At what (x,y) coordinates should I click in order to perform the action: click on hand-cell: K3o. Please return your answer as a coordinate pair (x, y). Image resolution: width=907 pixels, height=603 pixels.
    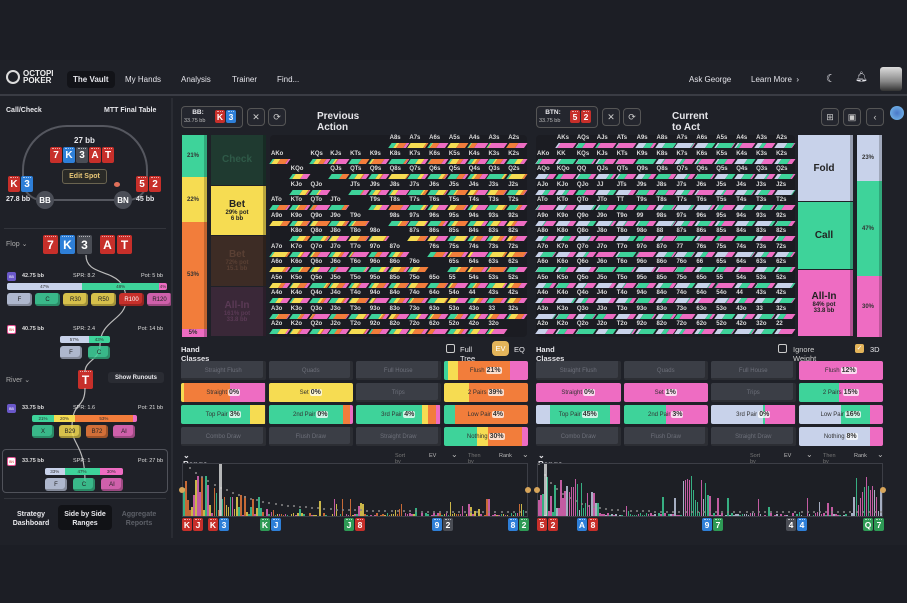
    Looking at the image, I should click on (300, 314).